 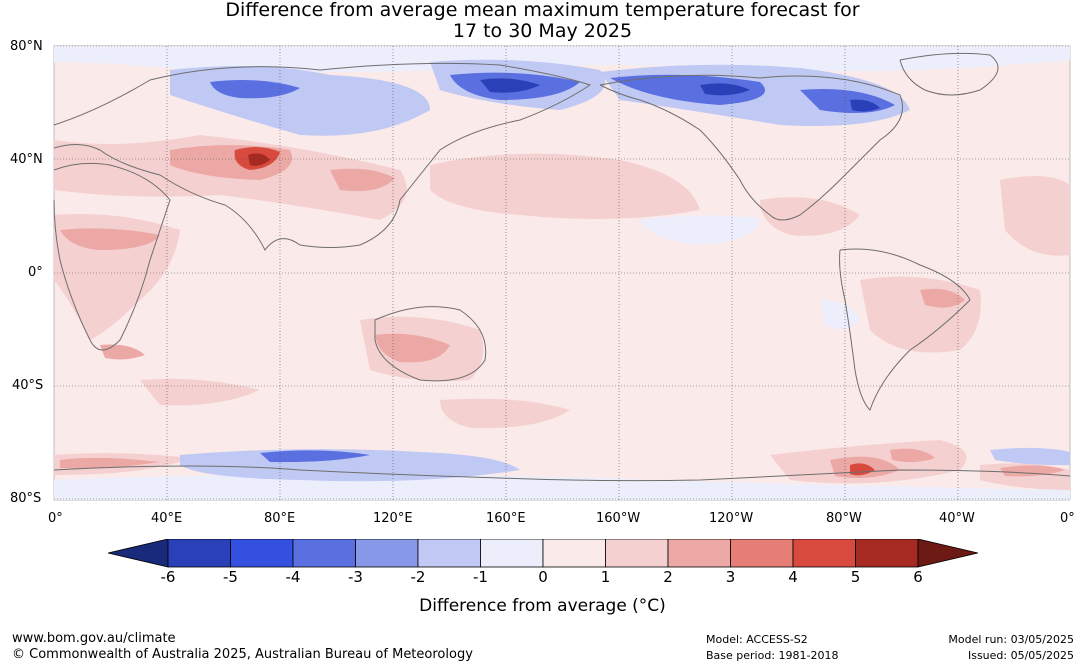 I want to click on coastline-australia, so click(x=430, y=344).